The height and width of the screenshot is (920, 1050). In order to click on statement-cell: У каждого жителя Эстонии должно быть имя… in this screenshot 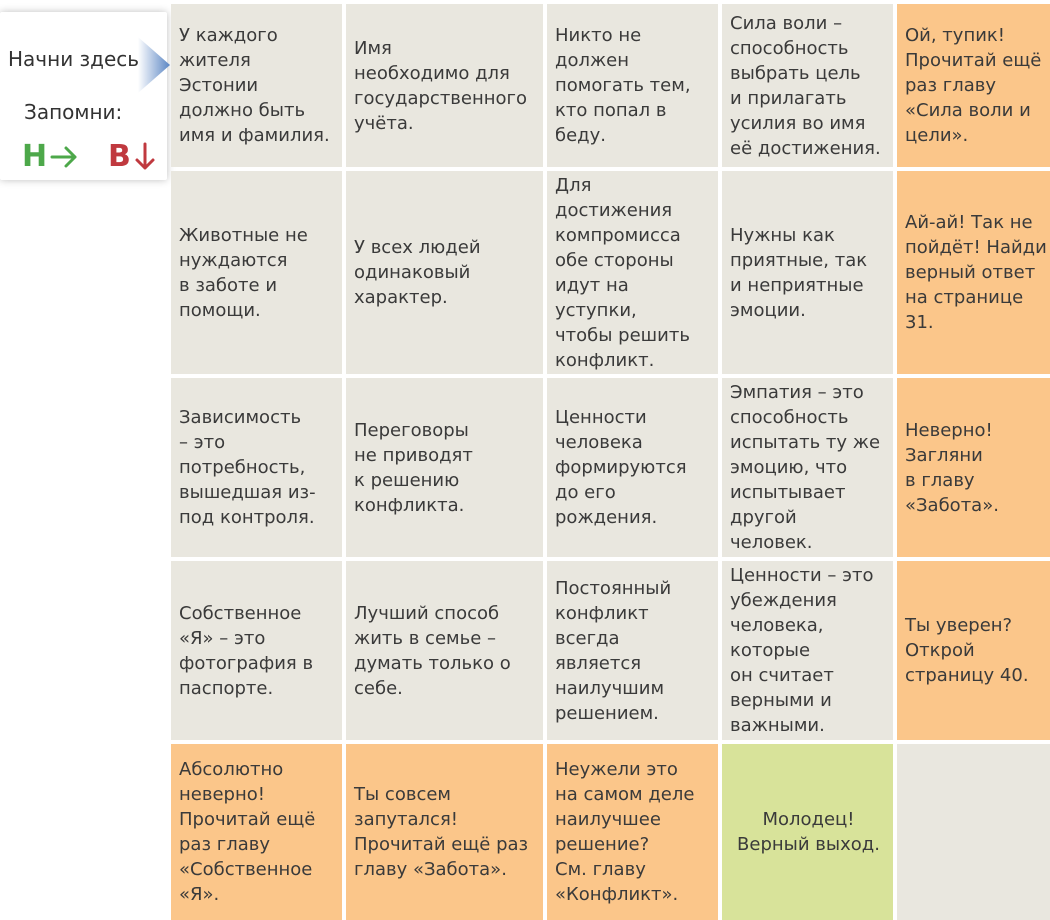, I will do `click(256, 85)`.